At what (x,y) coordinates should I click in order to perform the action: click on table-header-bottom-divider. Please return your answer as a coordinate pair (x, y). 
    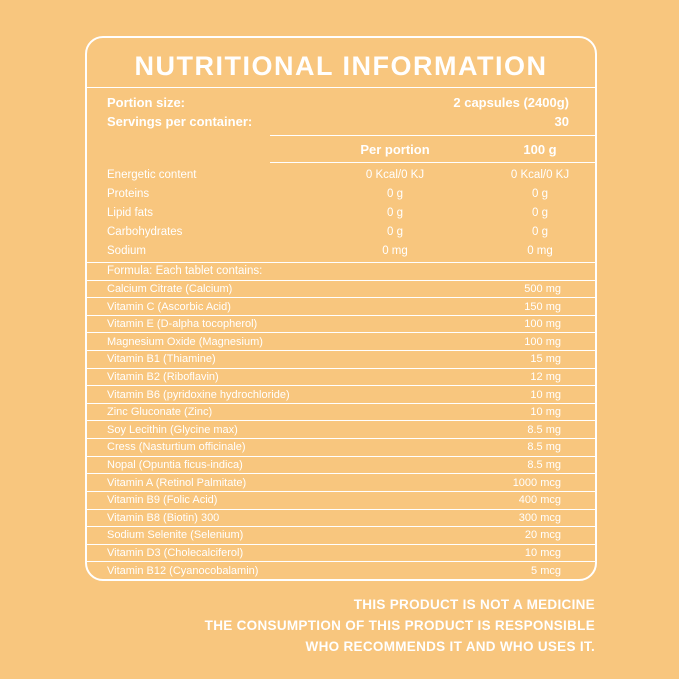
    Looking at the image, I should click on (432, 162).